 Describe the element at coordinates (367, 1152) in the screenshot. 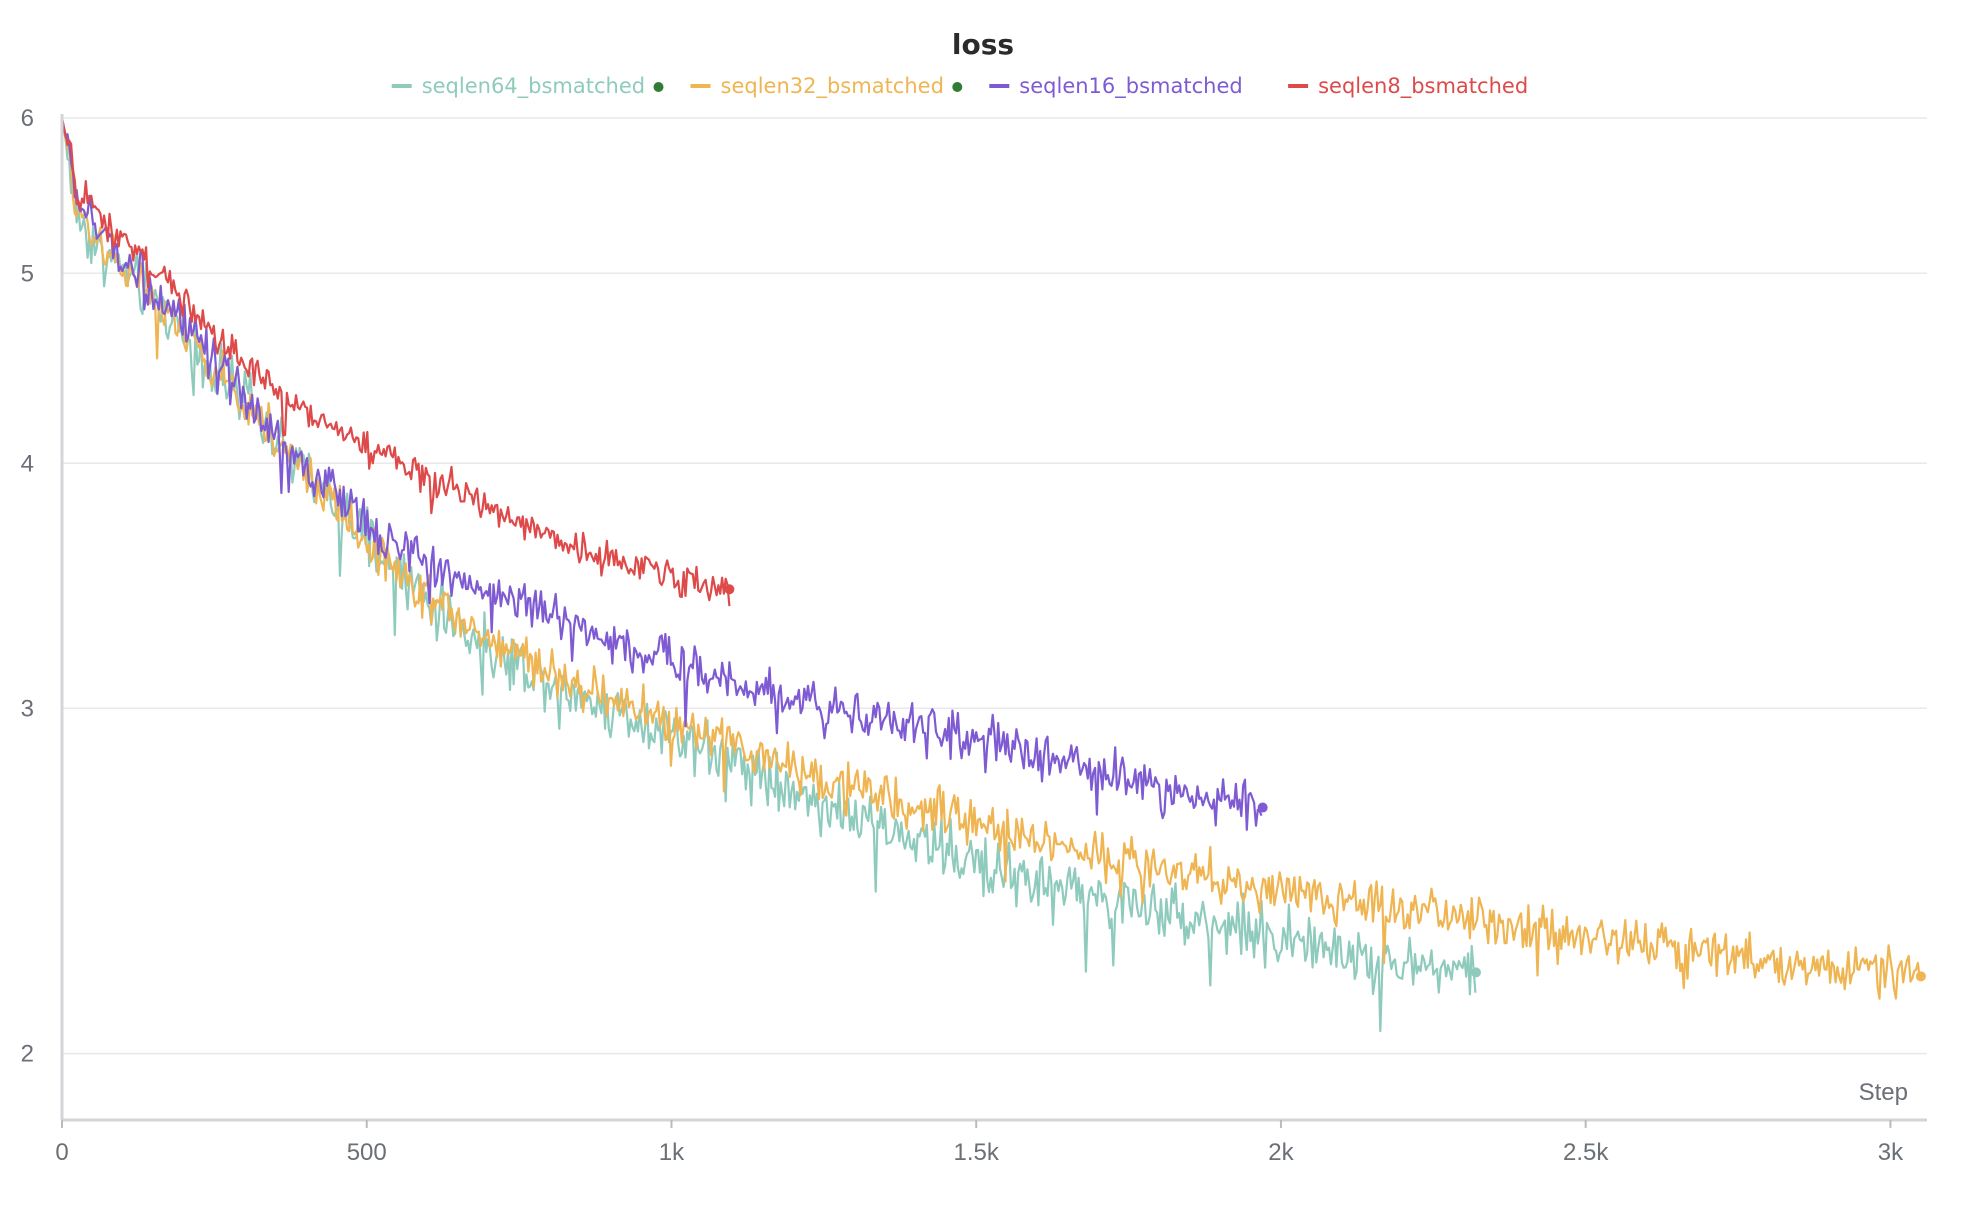

I see `x-tick-label: 500` at that location.